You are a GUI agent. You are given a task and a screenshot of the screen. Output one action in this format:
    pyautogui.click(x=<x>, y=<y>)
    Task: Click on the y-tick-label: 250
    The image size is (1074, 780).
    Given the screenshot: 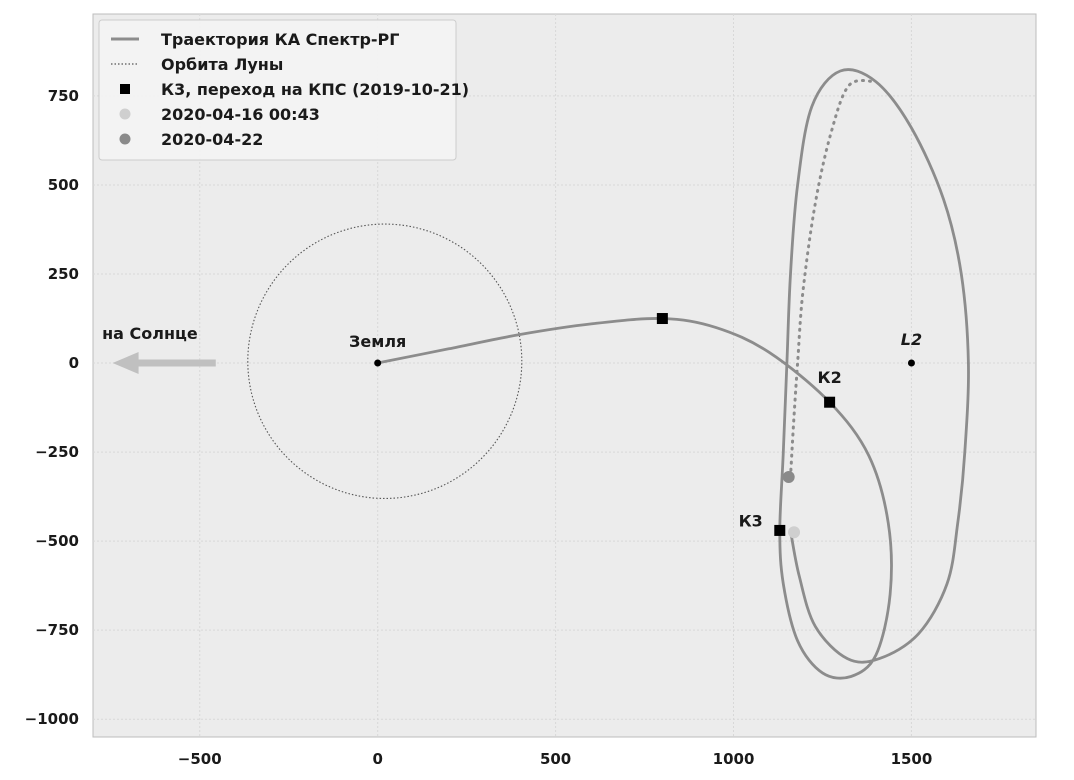 What is the action you would take?
    pyautogui.click(x=63, y=274)
    